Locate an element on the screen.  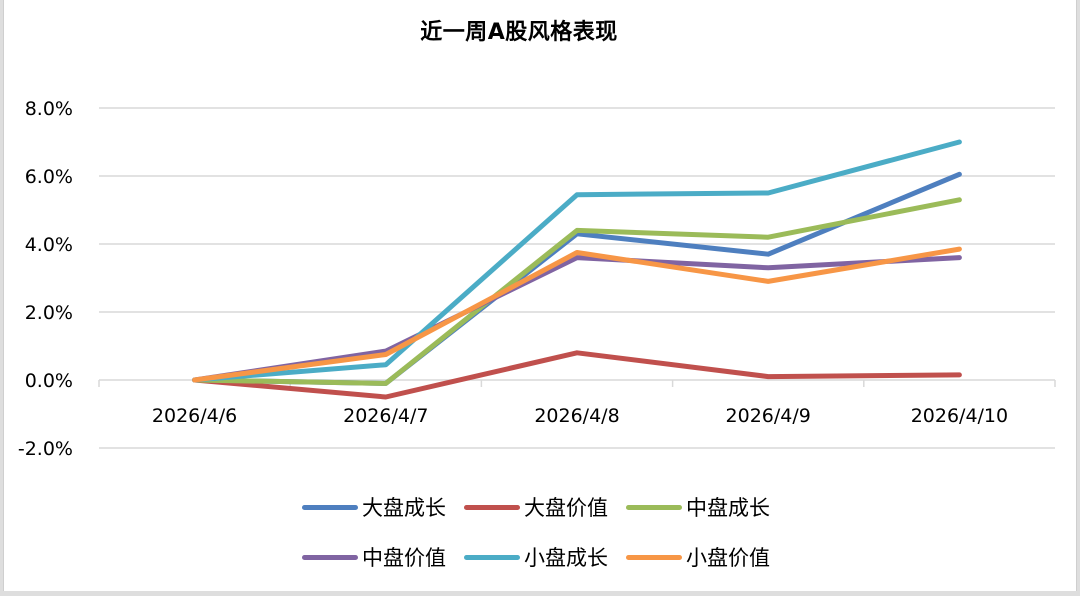
y-tick-label: 6.0% is located at coordinates (49, 177).